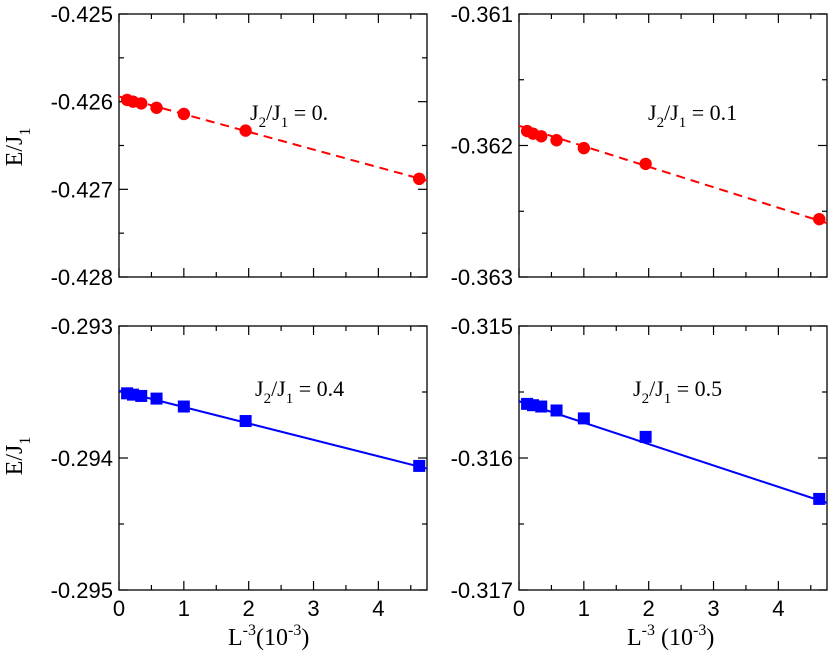 Image resolution: width=830 pixels, height=661 pixels. What do you see at coordinates (82, 326) in the screenshot?
I see `y-tick-label: -0.293` at bounding box center [82, 326].